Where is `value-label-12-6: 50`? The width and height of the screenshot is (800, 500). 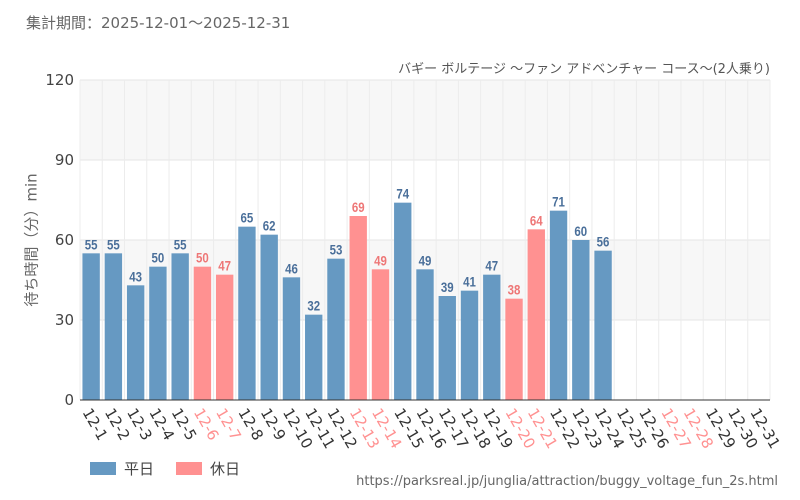
value-label-12-6: 50 is located at coordinates (202, 258).